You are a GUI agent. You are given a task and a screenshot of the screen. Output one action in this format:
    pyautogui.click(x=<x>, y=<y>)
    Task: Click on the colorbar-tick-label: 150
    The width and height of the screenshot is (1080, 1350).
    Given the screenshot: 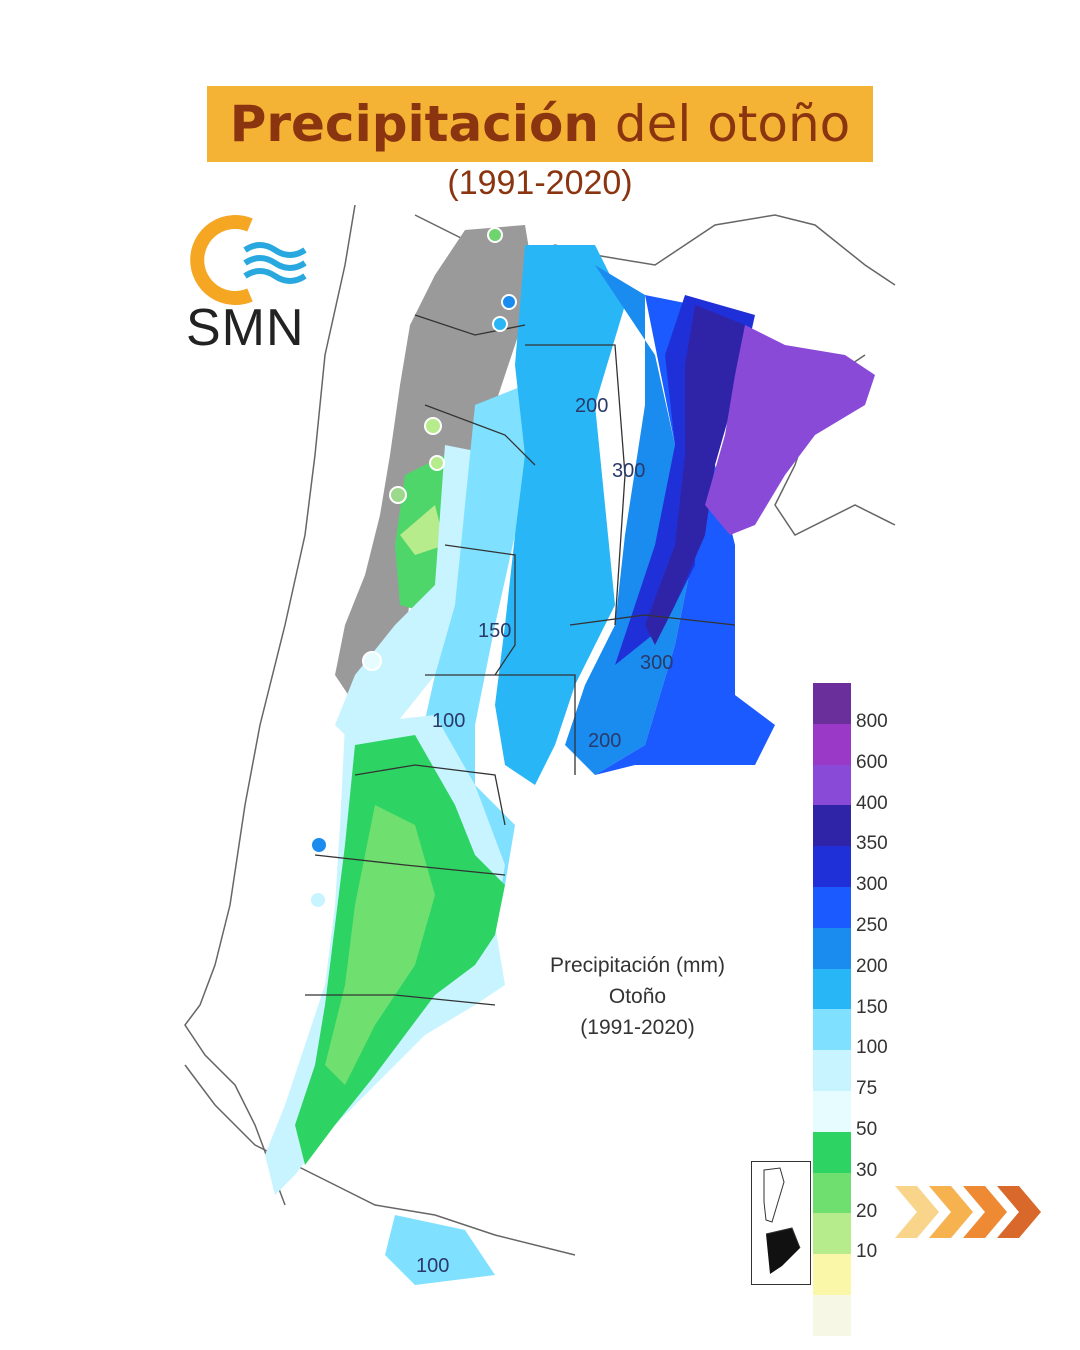 What is the action you would take?
    pyautogui.click(x=872, y=1007)
    